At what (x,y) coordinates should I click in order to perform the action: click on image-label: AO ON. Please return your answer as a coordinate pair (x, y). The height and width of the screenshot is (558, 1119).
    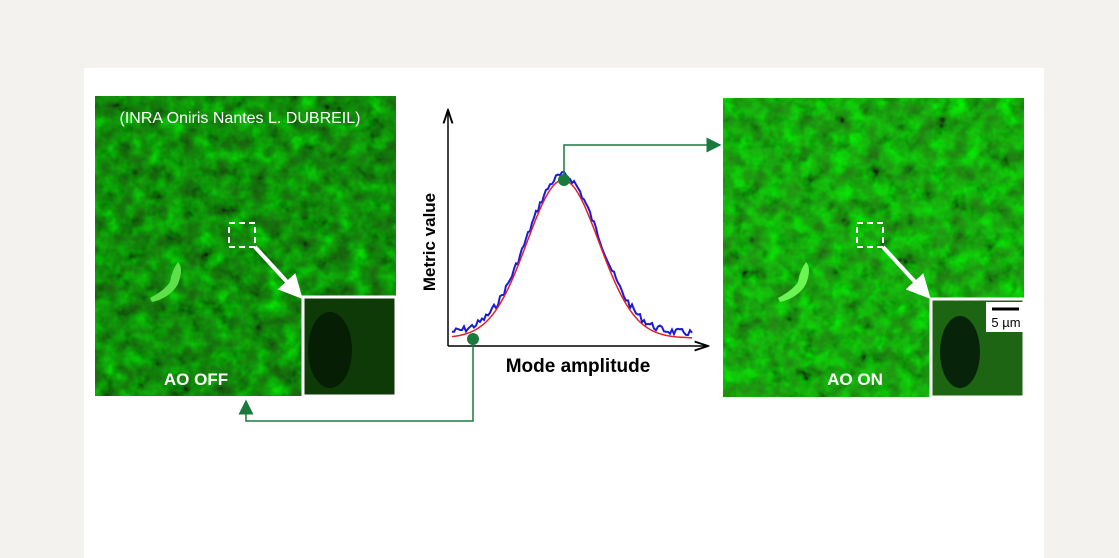
    Looking at the image, I should click on (855, 379).